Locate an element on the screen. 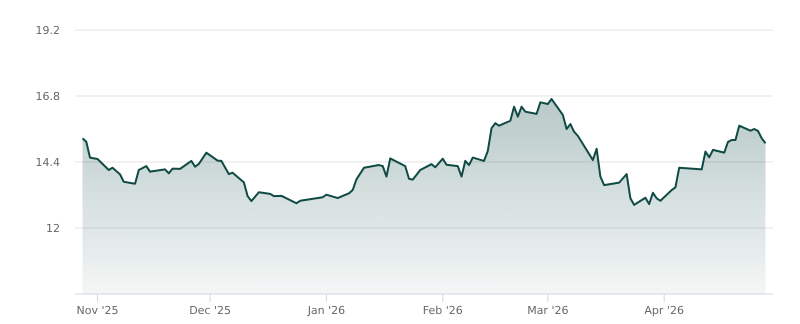 This screenshot has width=800, height=324. x-tick-label: Feb '26 is located at coordinates (442, 310).